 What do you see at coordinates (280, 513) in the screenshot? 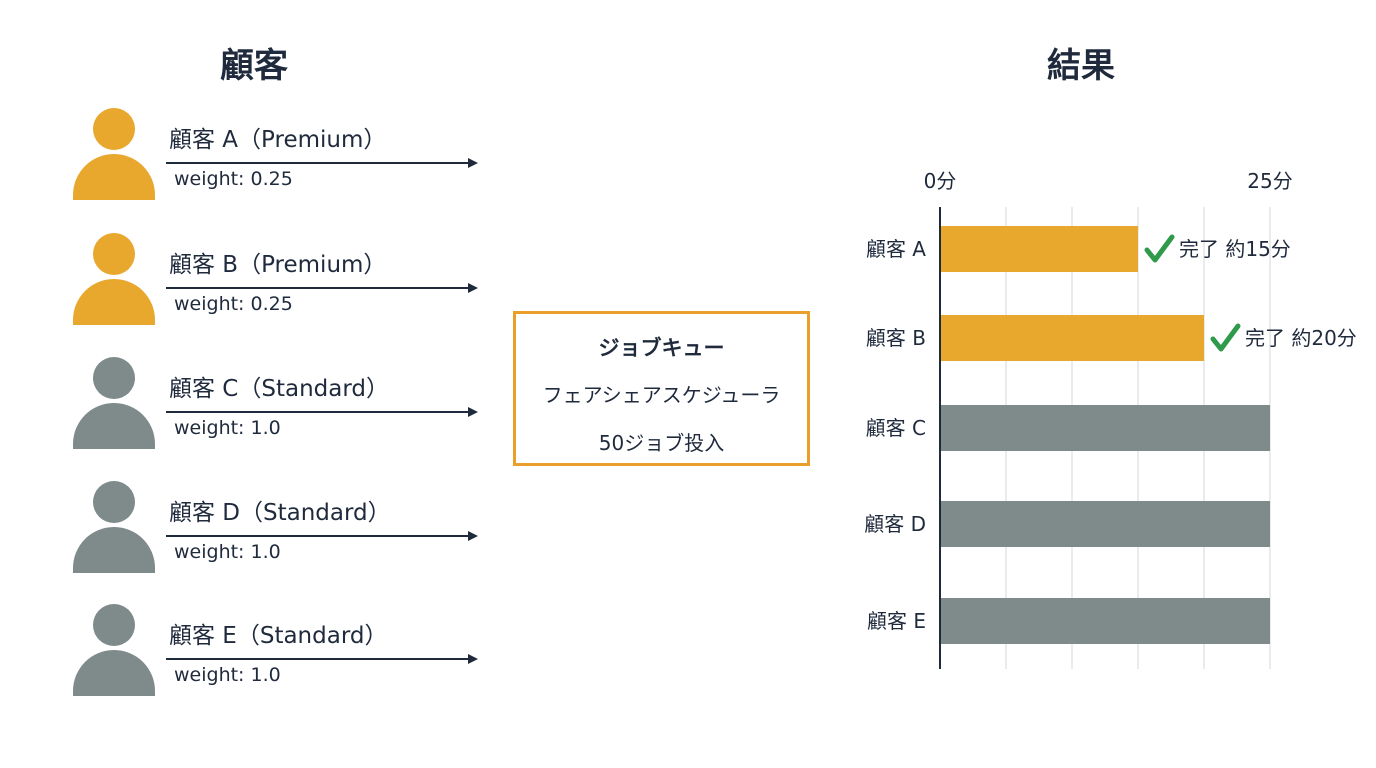
I see `customer-name: 顧客 D（Standard）` at bounding box center [280, 513].